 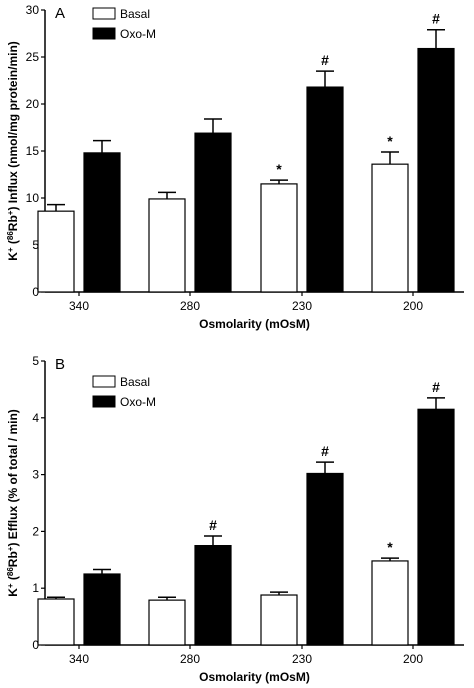 I want to click on y-tick-label: 15, so click(x=33, y=151).